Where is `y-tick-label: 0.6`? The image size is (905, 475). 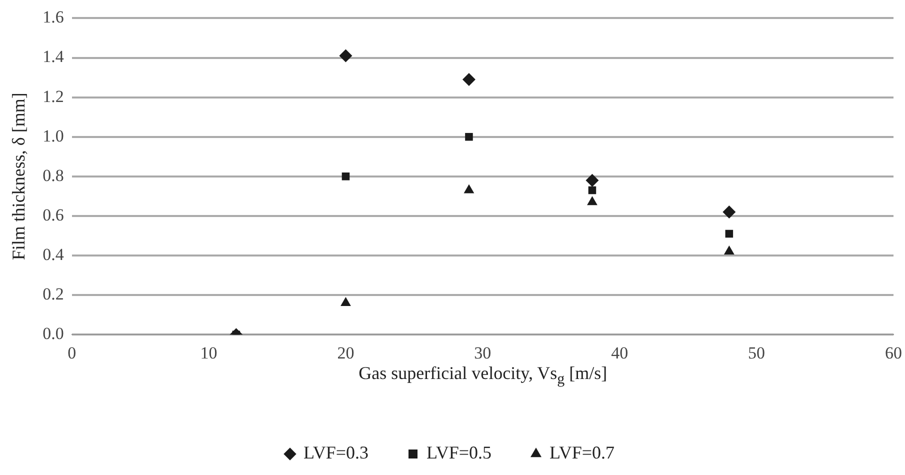 y-tick-label: 0.6 is located at coordinates (53, 214).